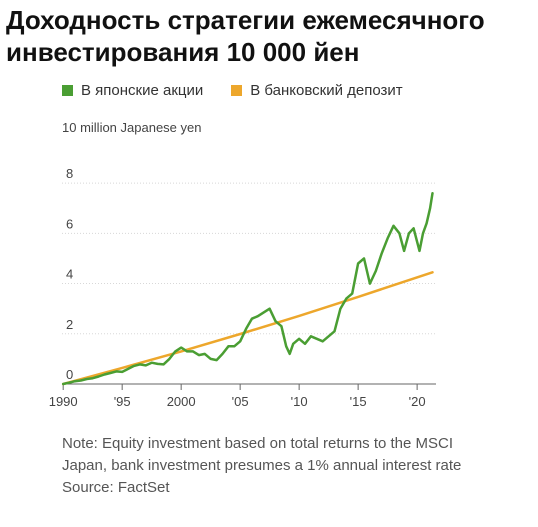  I want to click on legend-item-equity: В японские акции, so click(132, 90).